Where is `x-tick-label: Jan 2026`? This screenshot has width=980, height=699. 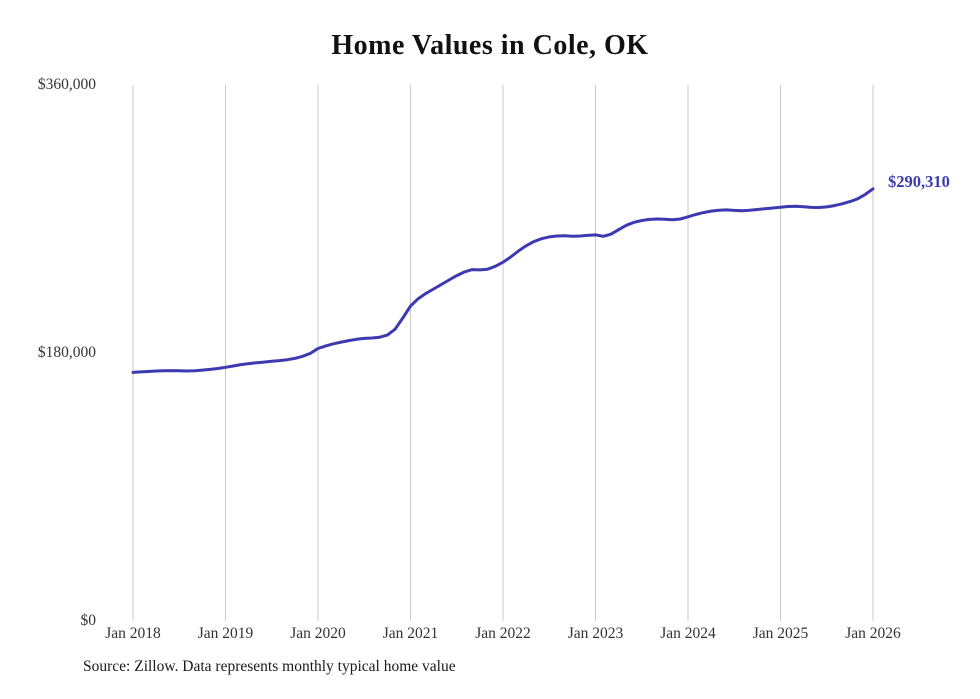
x-tick-label: Jan 2026 is located at coordinates (873, 633).